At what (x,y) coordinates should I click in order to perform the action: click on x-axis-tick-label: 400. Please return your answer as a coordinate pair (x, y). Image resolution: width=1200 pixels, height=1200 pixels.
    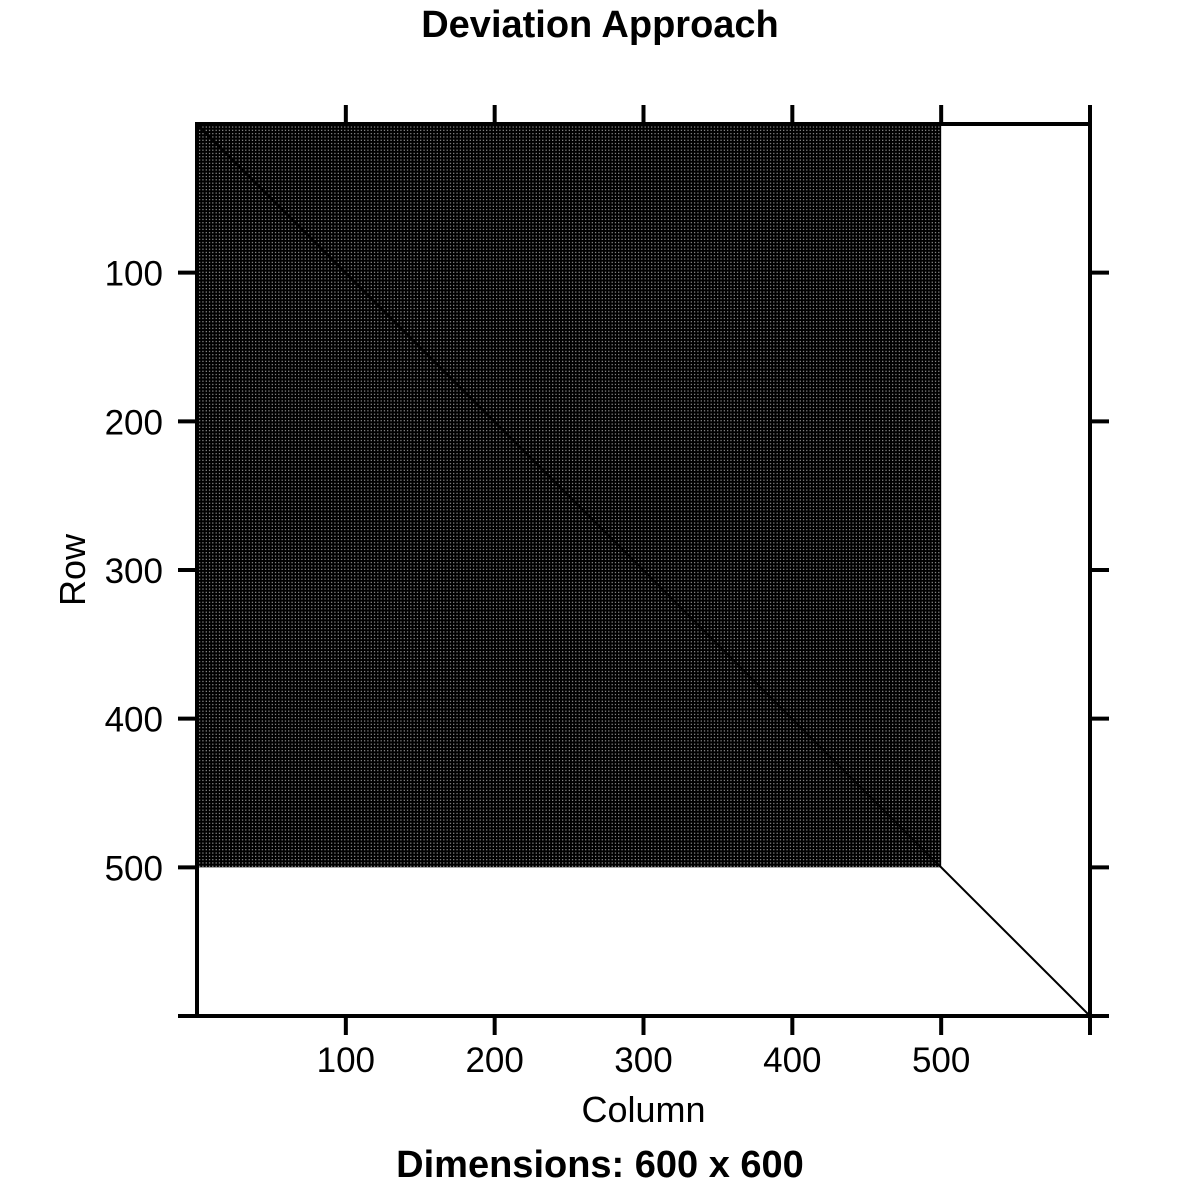
    Looking at the image, I should click on (792, 1060).